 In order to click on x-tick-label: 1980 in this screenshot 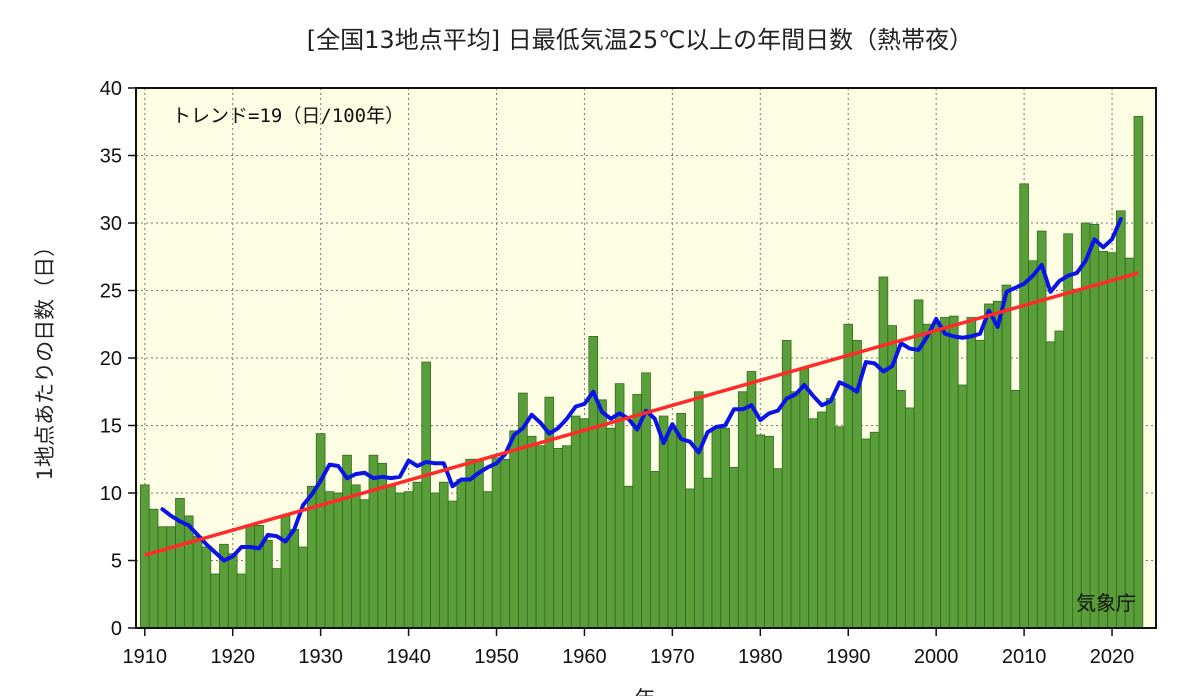, I will do `click(760, 657)`.